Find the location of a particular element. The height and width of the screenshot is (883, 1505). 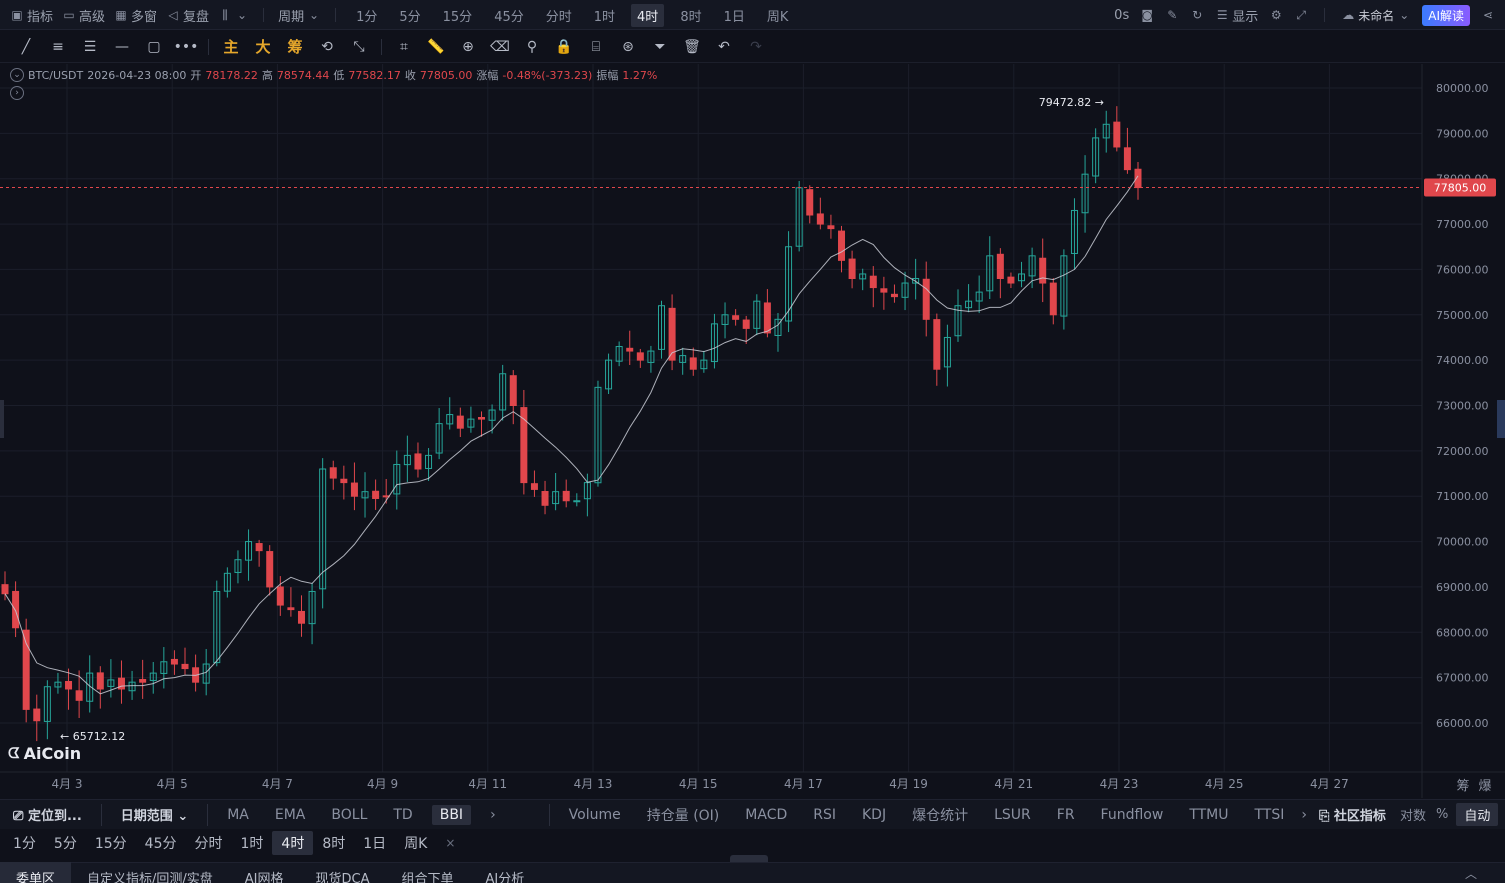

more-tools-icon: ••• is located at coordinates (186, 46).